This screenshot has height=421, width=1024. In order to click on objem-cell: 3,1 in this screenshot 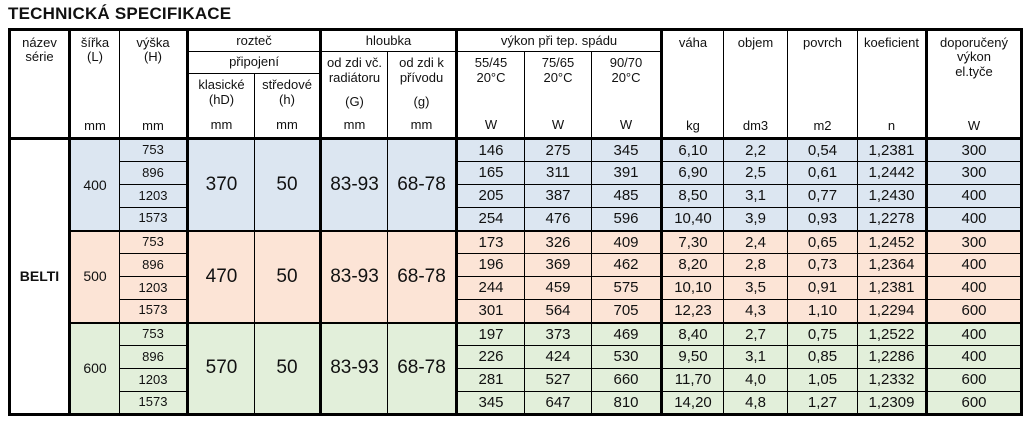, I will do `click(755, 357)`.